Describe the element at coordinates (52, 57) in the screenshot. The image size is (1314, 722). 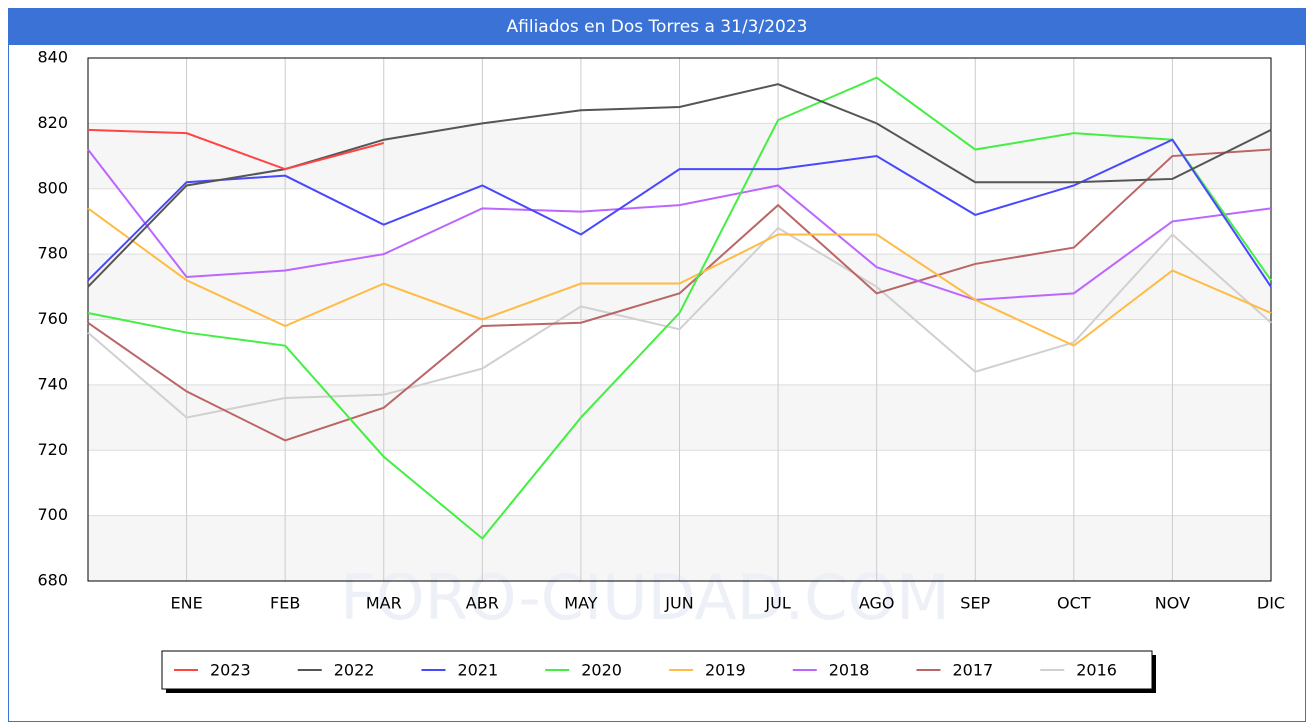
I see `y-tick-label: 840` at that location.